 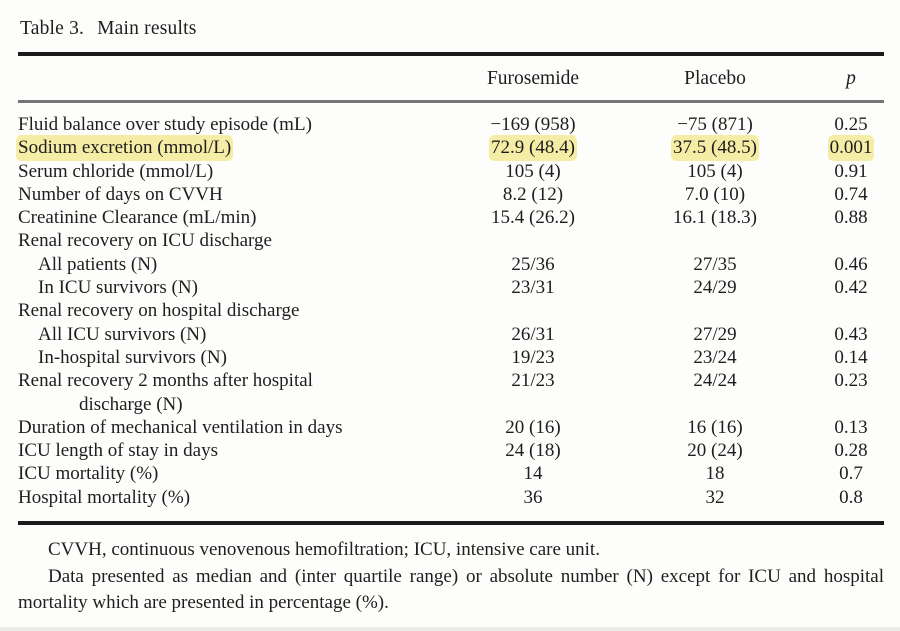 I want to click on cell-p: 0.001, so click(x=851, y=148).